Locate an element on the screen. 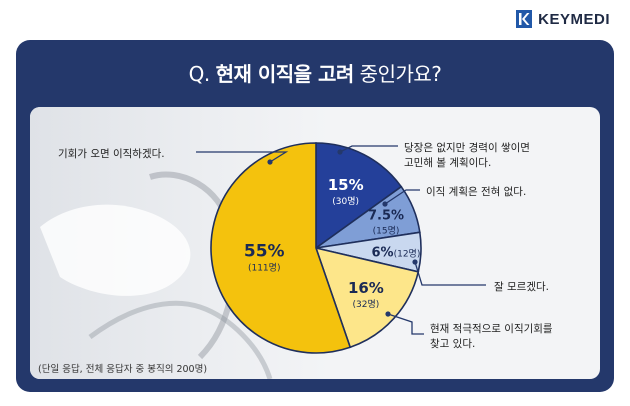 This screenshot has height=406, width=630. slice-count-0: (30명) is located at coordinates (345, 201).